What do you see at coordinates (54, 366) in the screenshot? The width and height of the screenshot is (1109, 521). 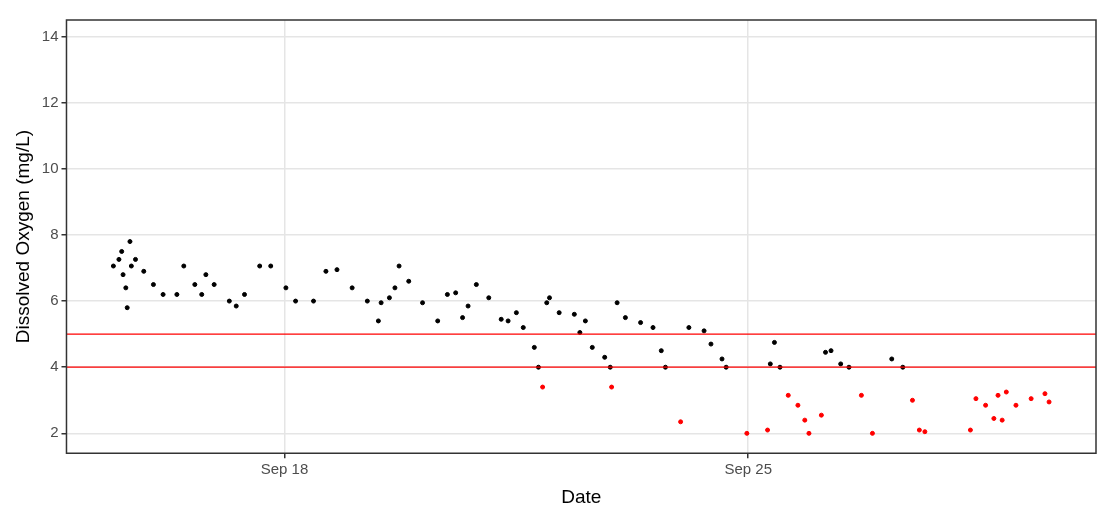 I see `y-tick-label: 4` at bounding box center [54, 366].